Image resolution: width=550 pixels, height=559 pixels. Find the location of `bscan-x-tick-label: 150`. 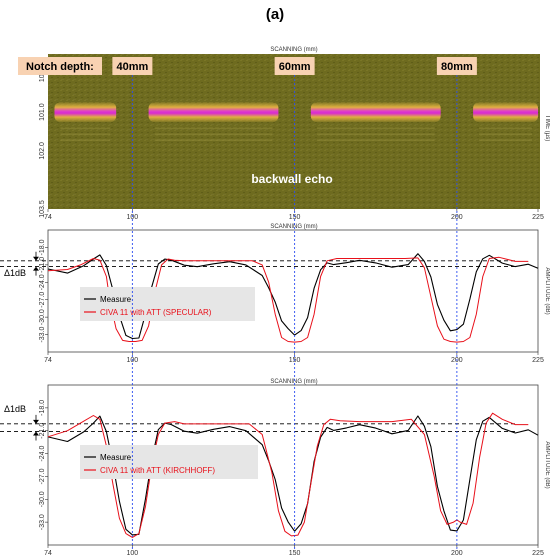

bscan-x-tick-label: 150 is located at coordinates (295, 217).